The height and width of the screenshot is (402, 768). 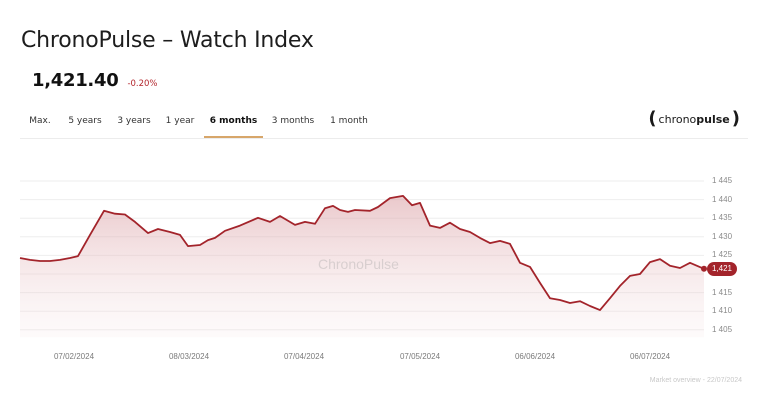 I want to click on logo-text-bold: pulse, so click(x=713, y=119).